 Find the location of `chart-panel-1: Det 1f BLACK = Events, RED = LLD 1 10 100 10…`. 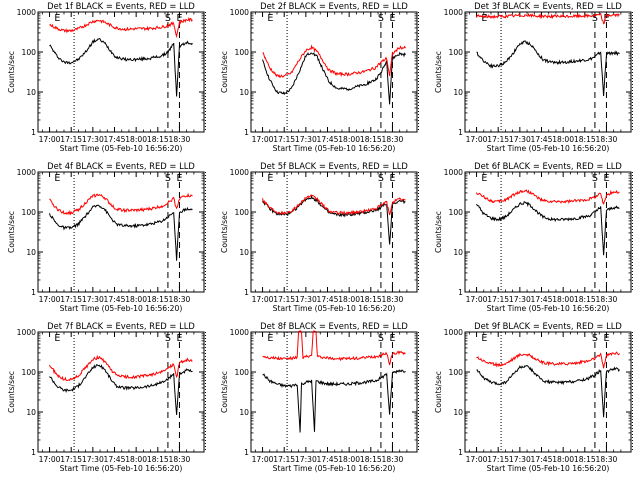

chart-panel-1: Det 1f BLACK = Events, RED = LLD 1 10 100 10… is located at coordinates (106, 77).